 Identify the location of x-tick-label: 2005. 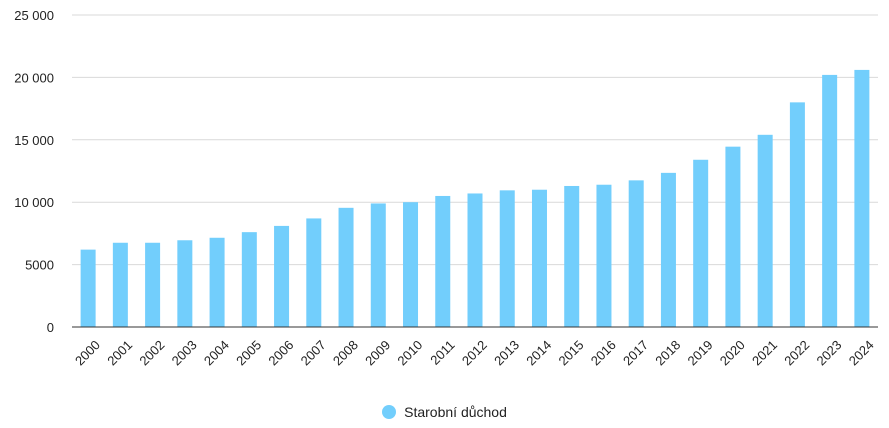
(248, 352).